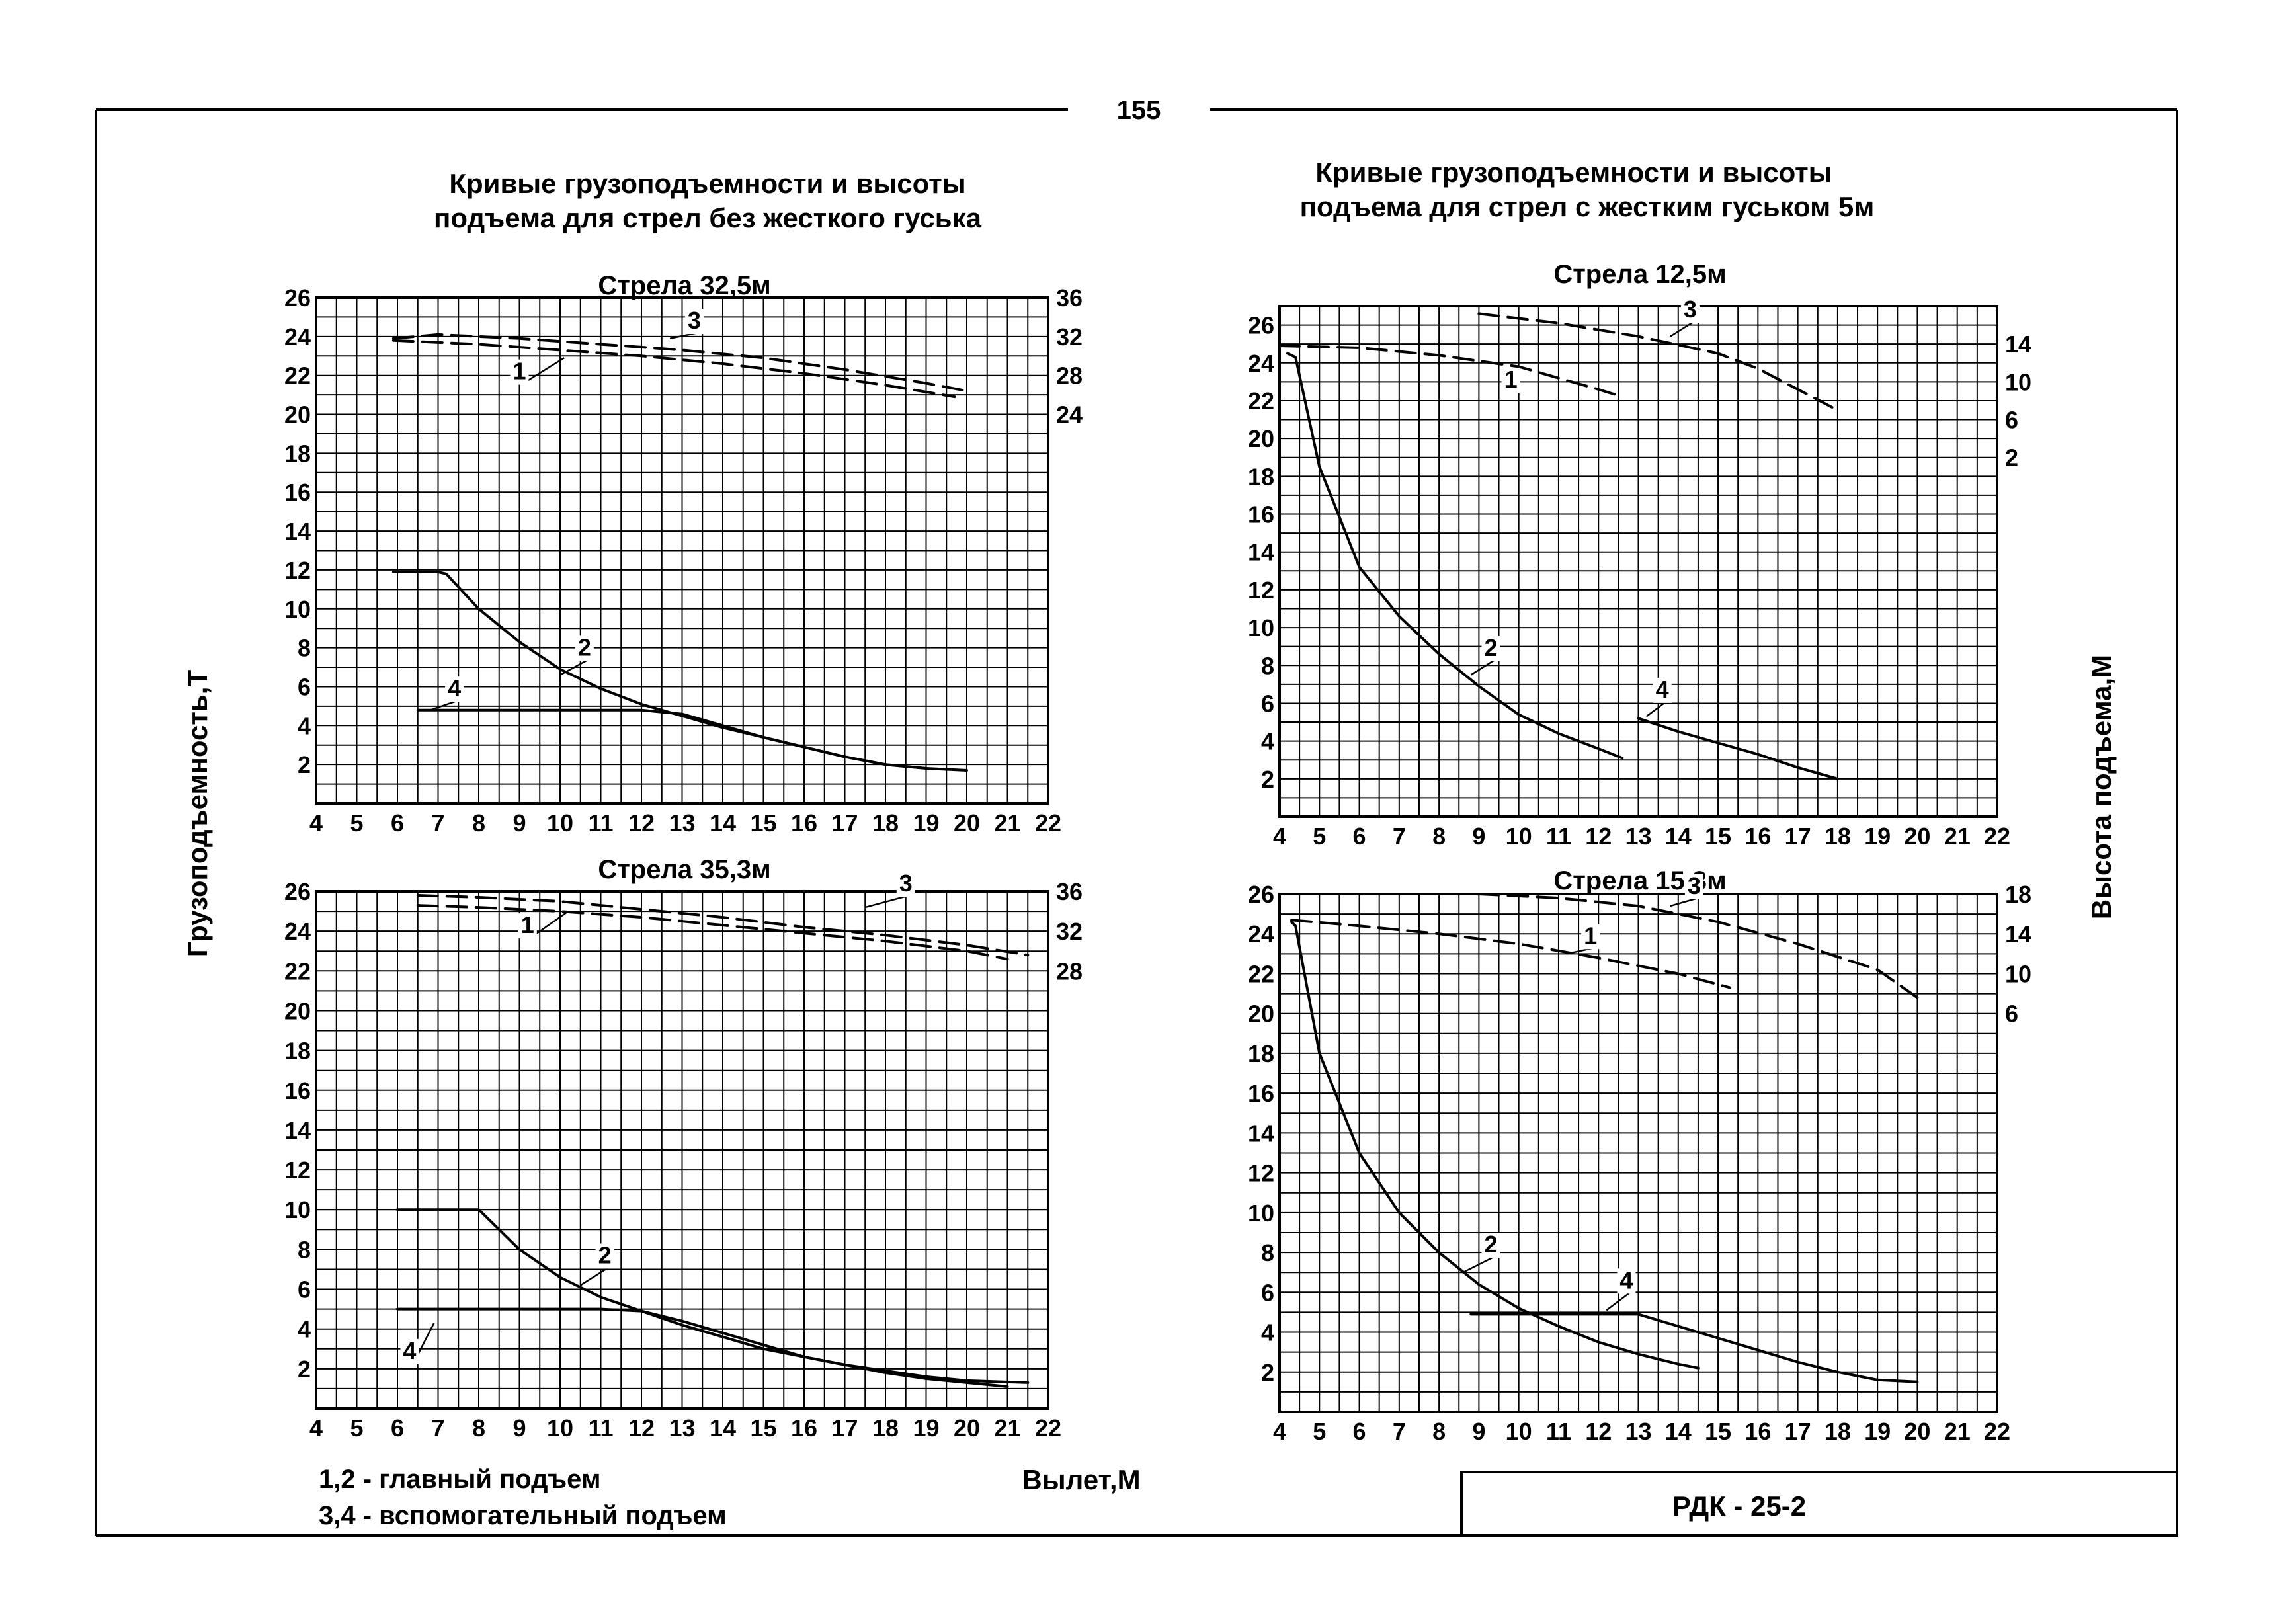 The height and width of the screenshot is (1597, 2296). What do you see at coordinates (684, 285) in the screenshot?
I see `chart-title: Стрела 32,5м` at bounding box center [684, 285].